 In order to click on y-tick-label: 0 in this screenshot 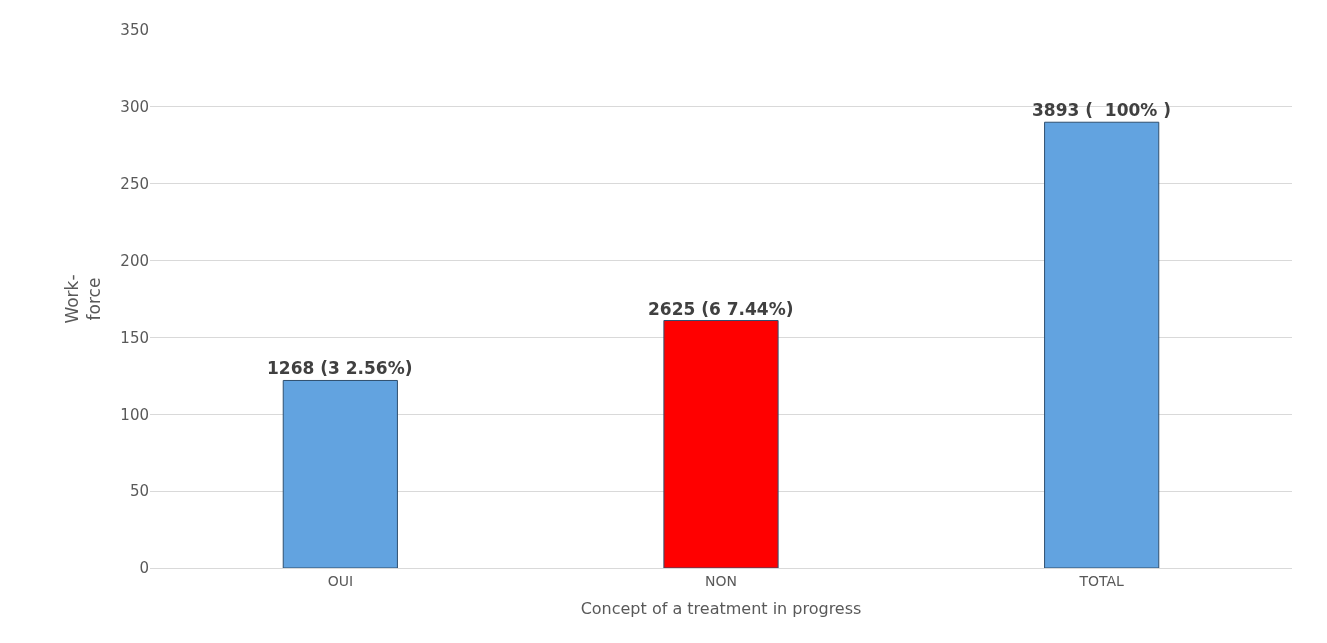, I will do `click(144, 568)`.